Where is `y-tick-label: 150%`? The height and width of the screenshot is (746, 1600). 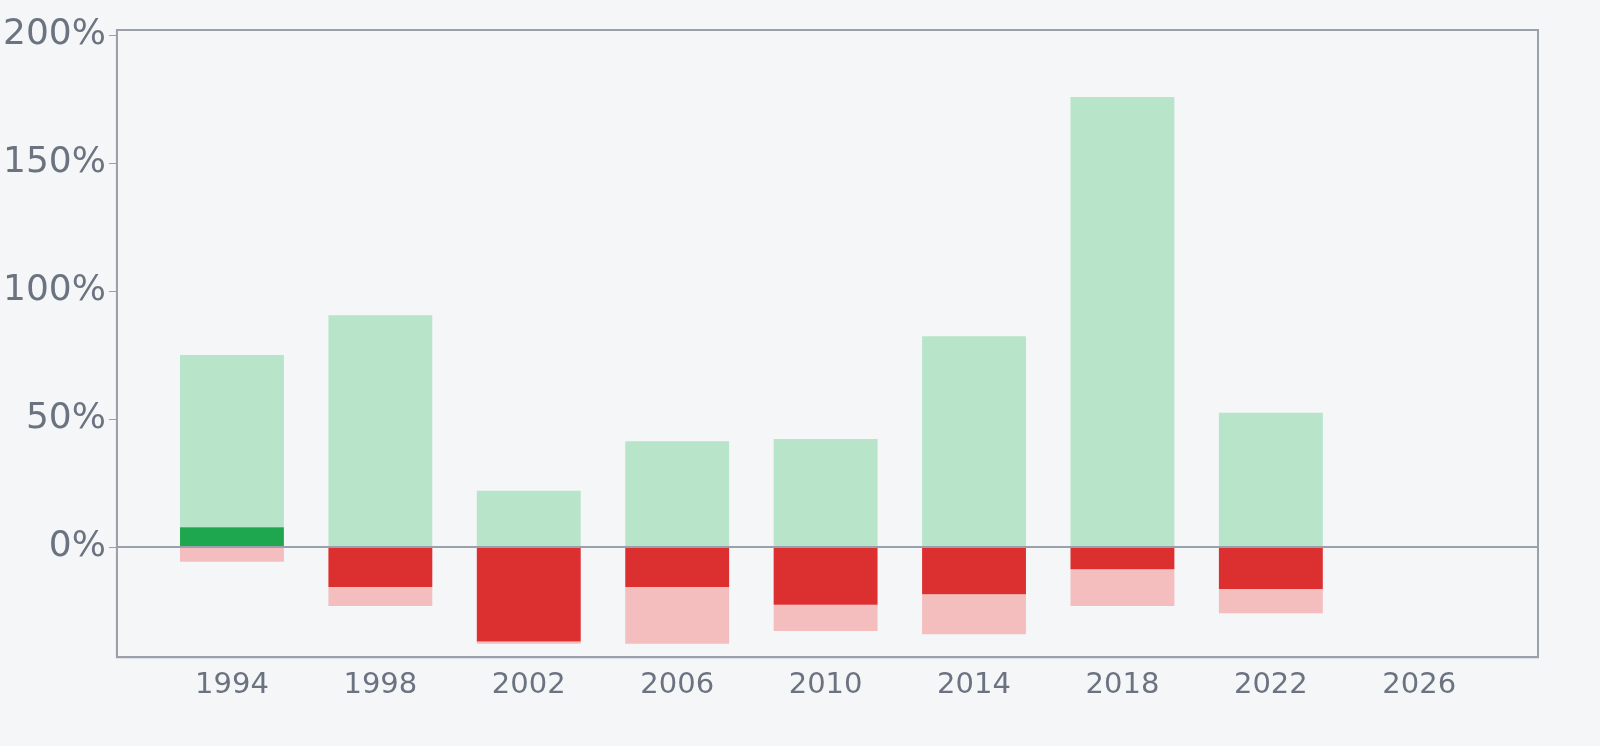
y-tick-label: 150% is located at coordinates (54, 160).